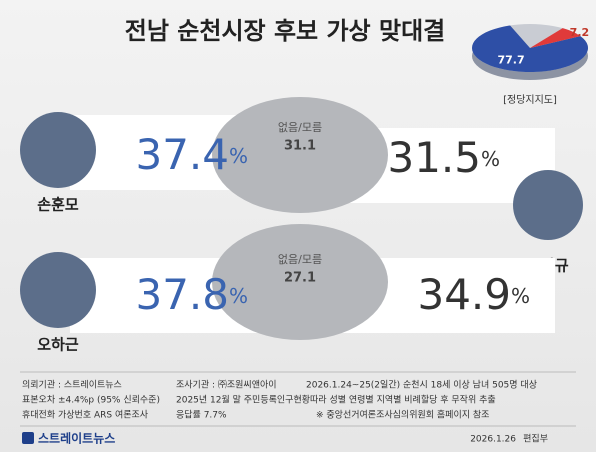  I want to click on note: 휴대전화 가상번호 ARS 여론조사, so click(85, 415).